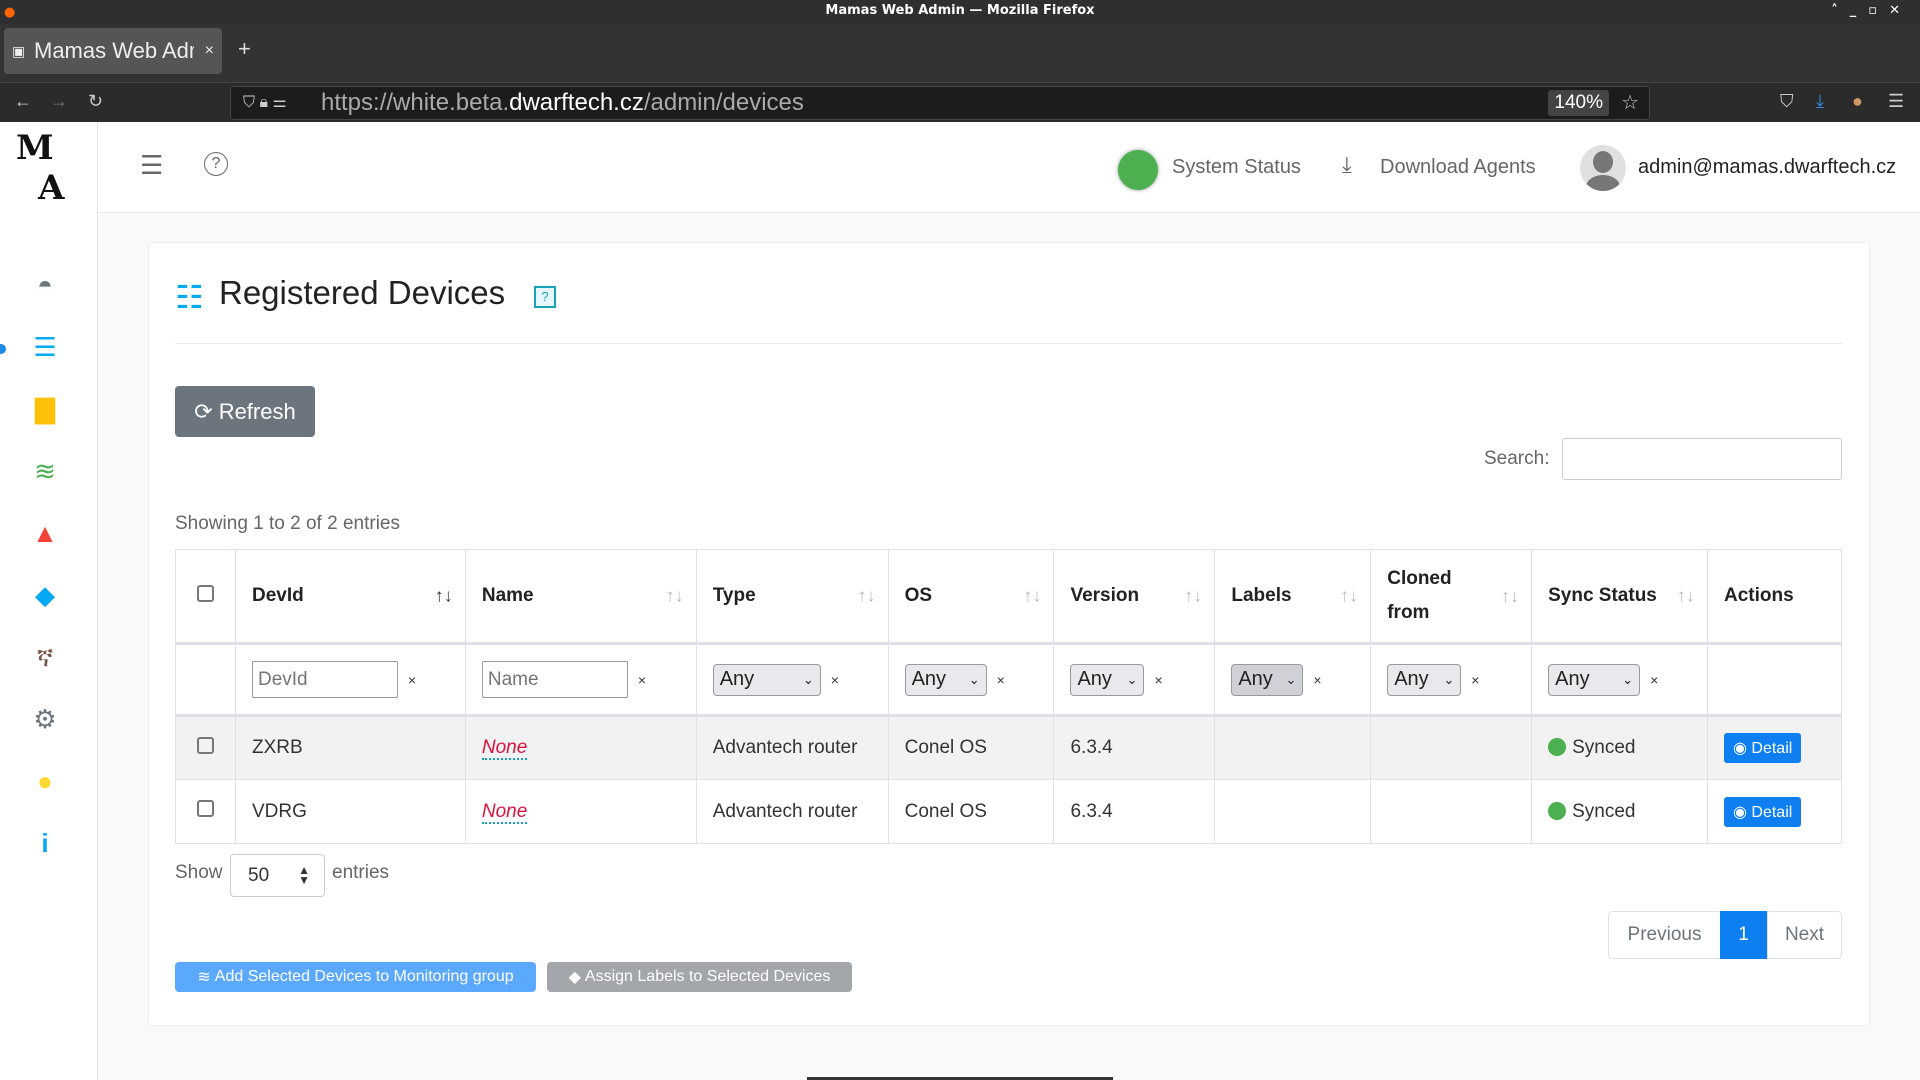 Image resolution: width=1920 pixels, height=1080 pixels. Describe the element at coordinates (971, 596) in the screenshot. I see `column-os: OS ↑↓` at that location.